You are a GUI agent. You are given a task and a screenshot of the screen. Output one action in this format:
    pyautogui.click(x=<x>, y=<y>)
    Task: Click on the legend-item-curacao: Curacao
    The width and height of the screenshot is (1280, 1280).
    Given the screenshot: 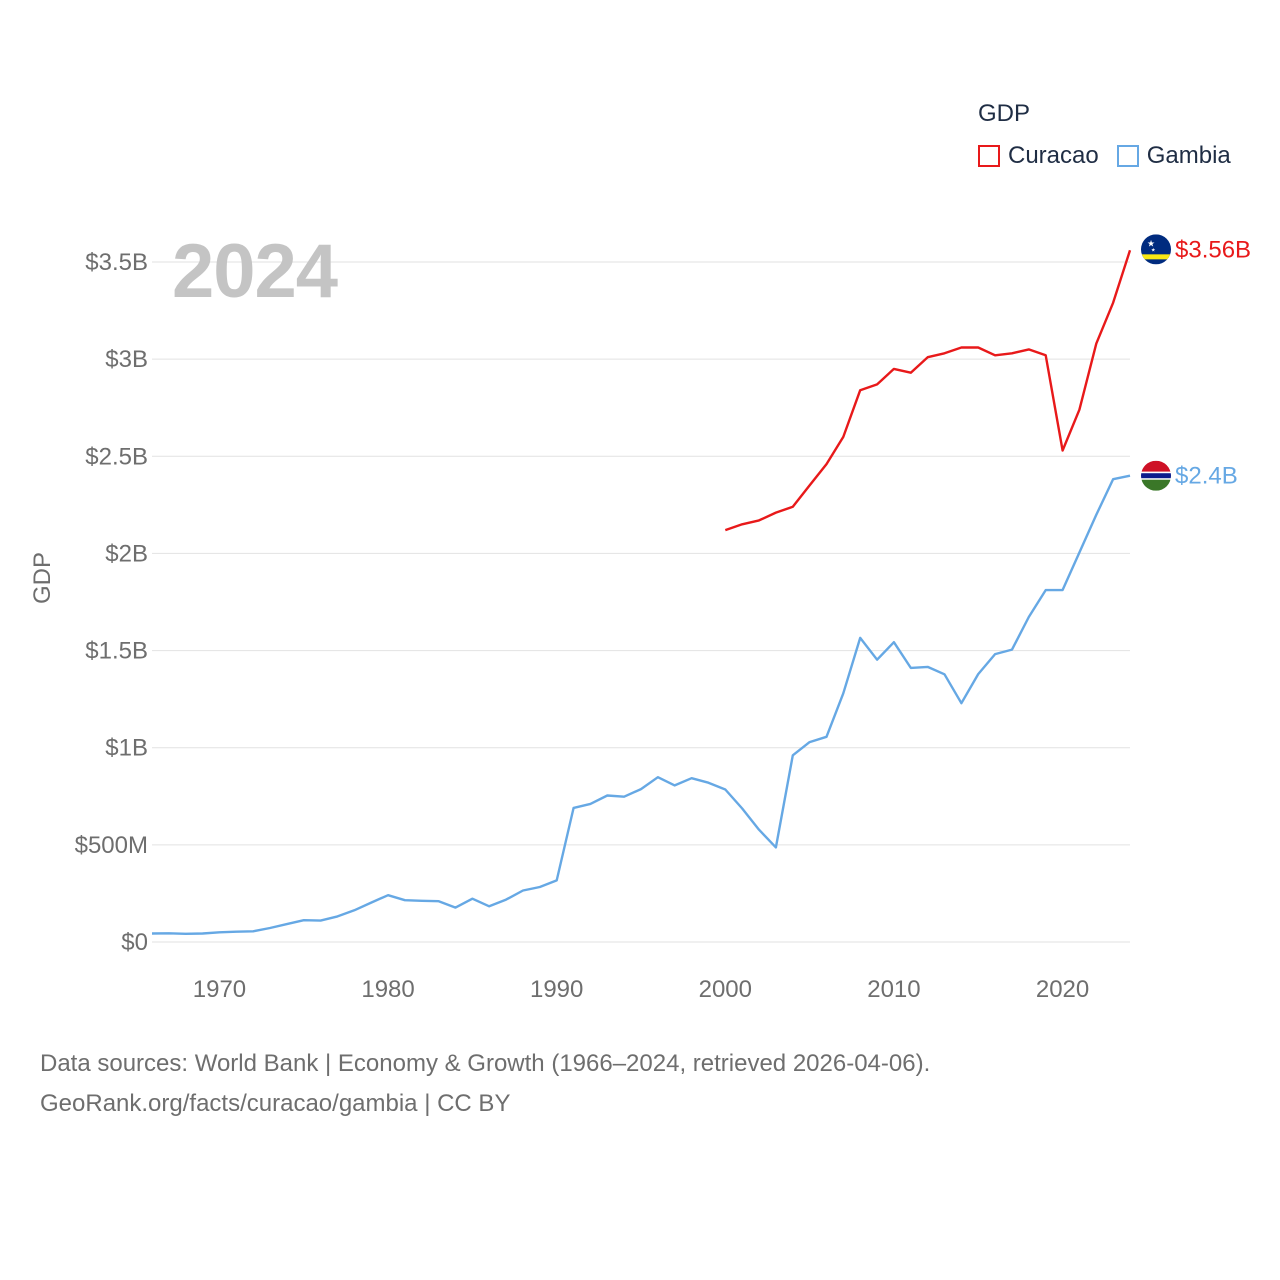 What is the action you would take?
    pyautogui.click(x=1038, y=156)
    